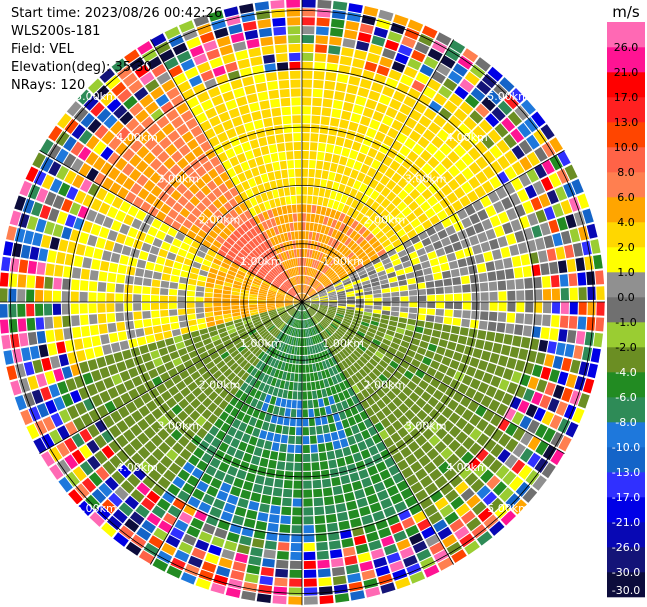 This screenshot has height=607, width=647. I want to click on colorbar-tick: 2.0, so click(626, 247).